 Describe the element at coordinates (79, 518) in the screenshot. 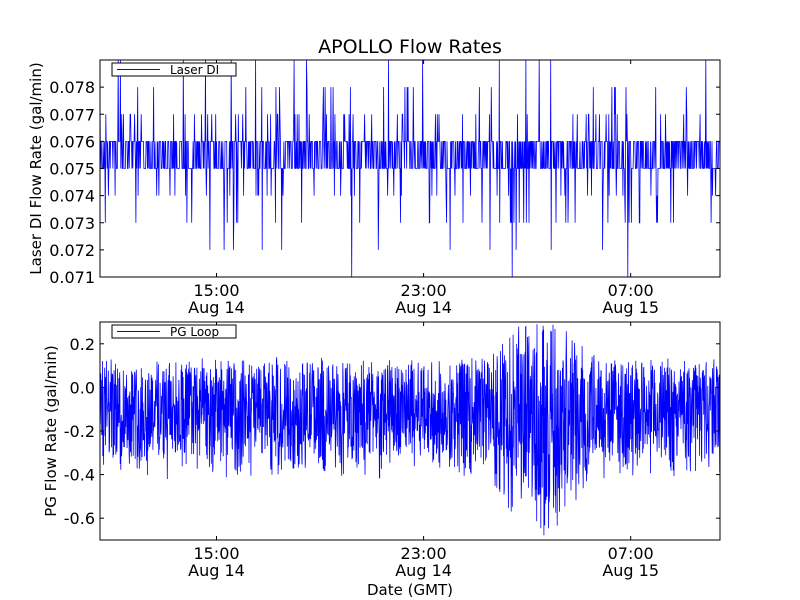

I see `y-tick-label: -0.6` at that location.